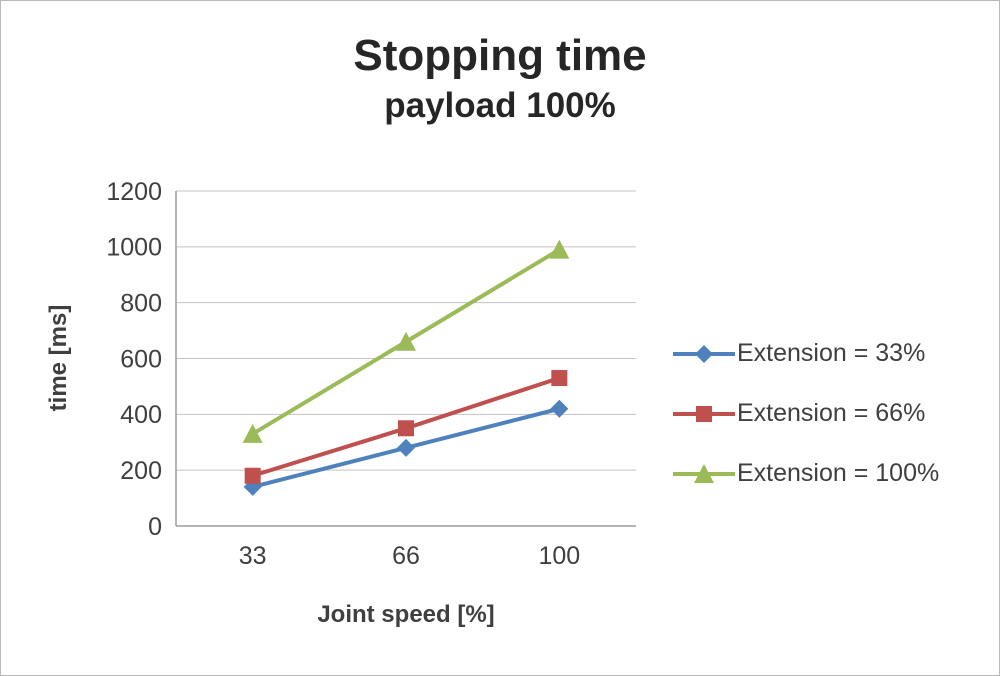 The image size is (1000, 676). Describe the element at coordinates (141, 359) in the screenshot. I see `y-tick-label: 600` at that location.